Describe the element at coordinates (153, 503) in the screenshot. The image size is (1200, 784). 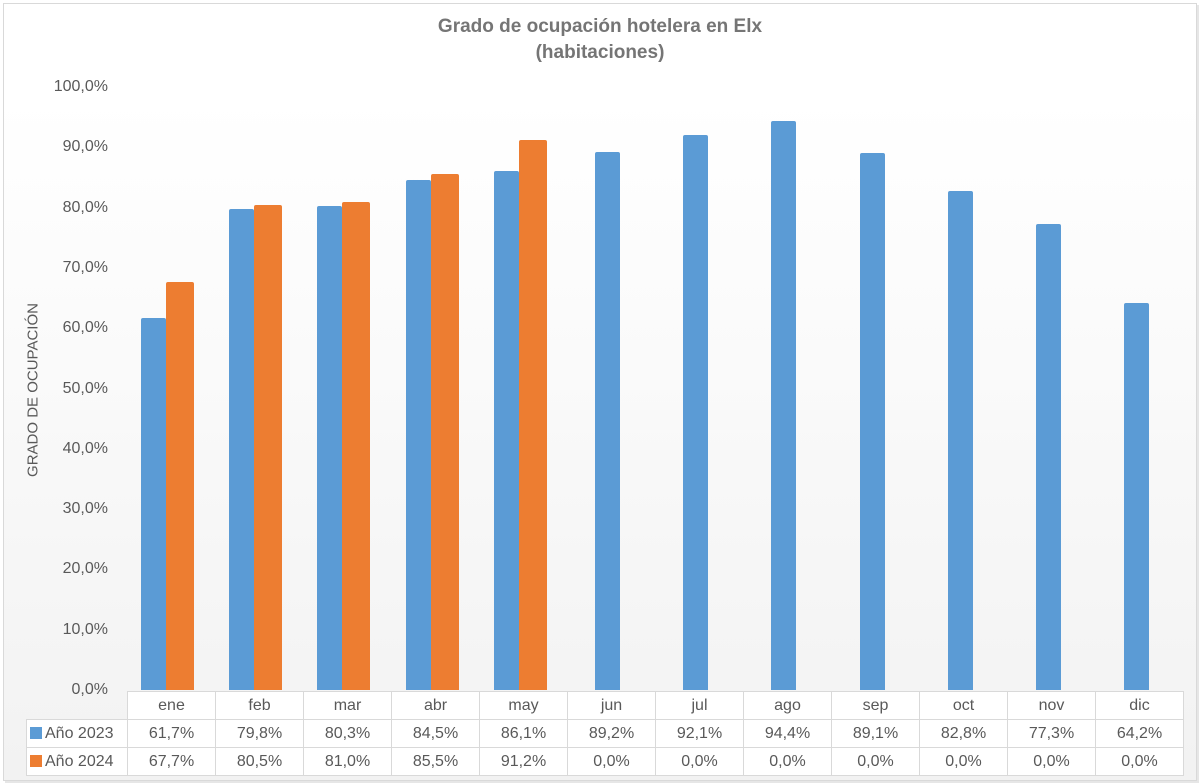
I see `bar-ene-año-2023` at that location.